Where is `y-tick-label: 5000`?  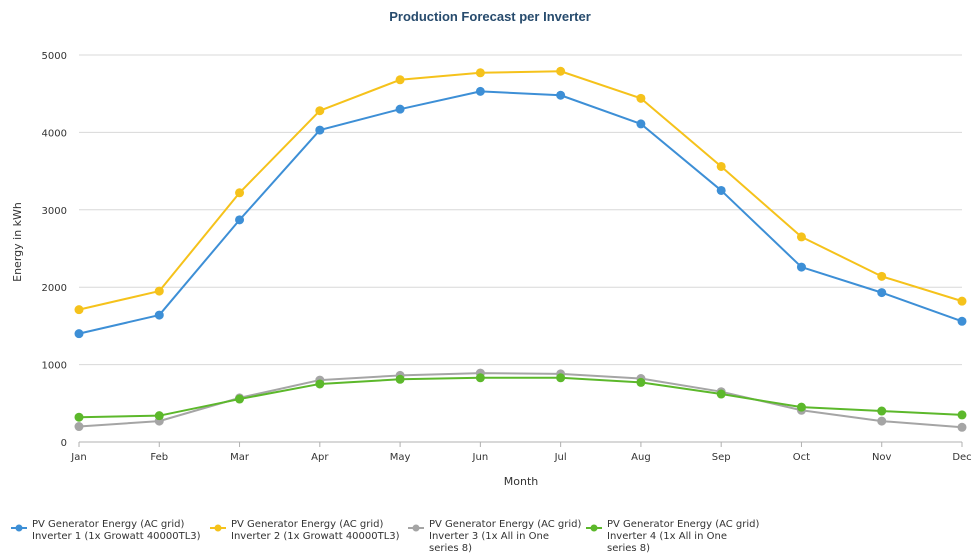 y-tick-label: 5000 is located at coordinates (54, 56).